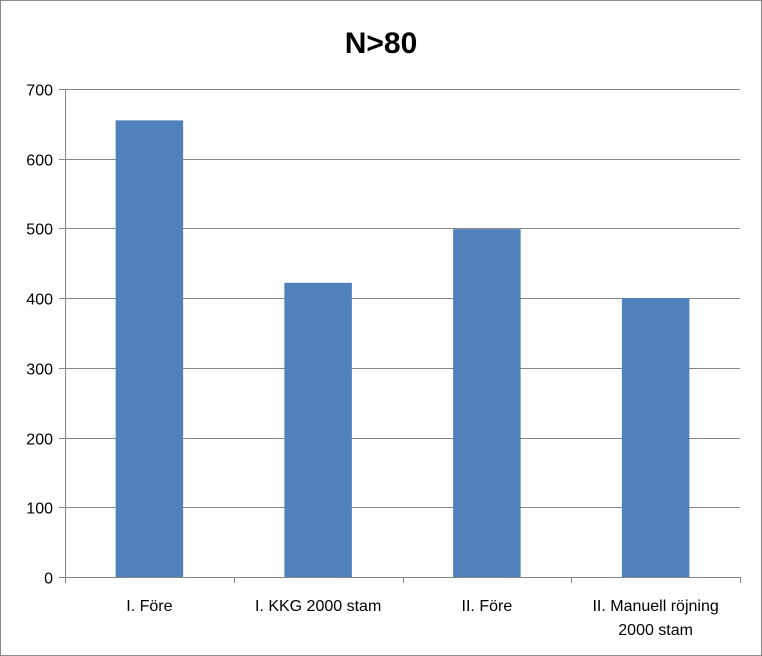 This screenshot has height=656, width=762. What do you see at coordinates (39, 91) in the screenshot?
I see `y-tick-label: 700` at bounding box center [39, 91].